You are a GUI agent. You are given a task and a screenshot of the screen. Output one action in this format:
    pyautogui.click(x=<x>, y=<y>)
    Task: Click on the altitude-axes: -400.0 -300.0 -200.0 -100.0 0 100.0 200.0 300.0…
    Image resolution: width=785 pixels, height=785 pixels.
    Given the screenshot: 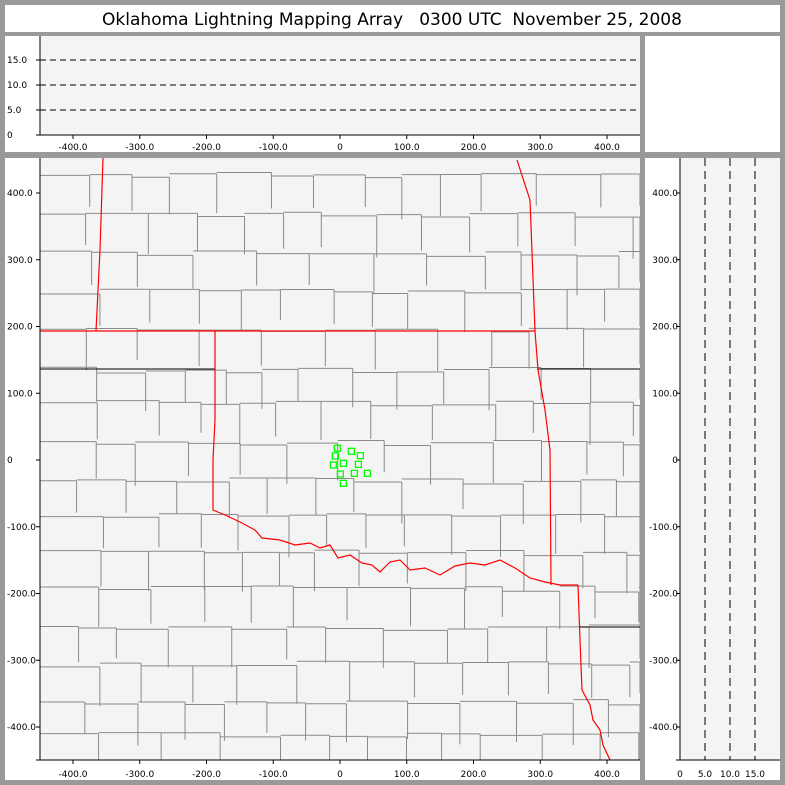 What is the action you would take?
    pyautogui.click(x=323, y=94)
    